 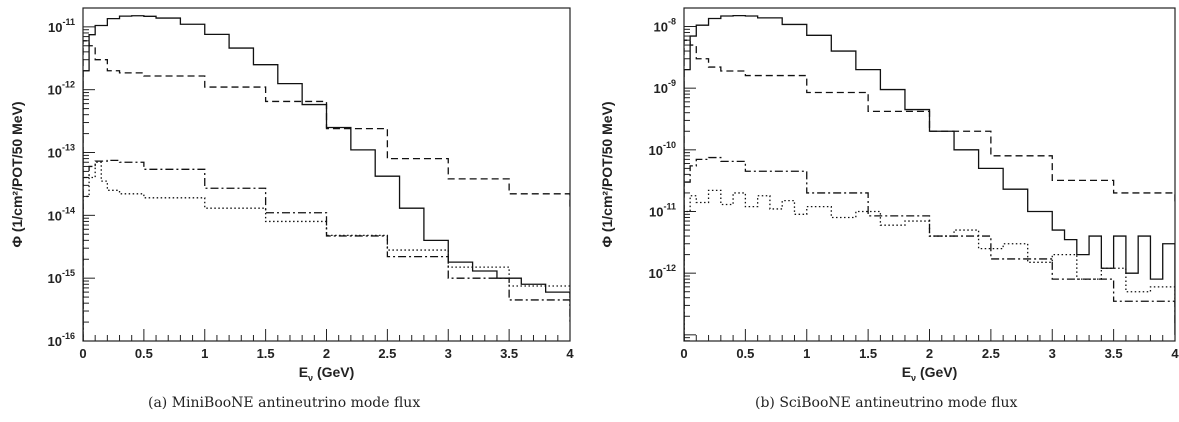 I want to click on y-tick-label: 10⁻¹⁴, so click(x=61, y=214).